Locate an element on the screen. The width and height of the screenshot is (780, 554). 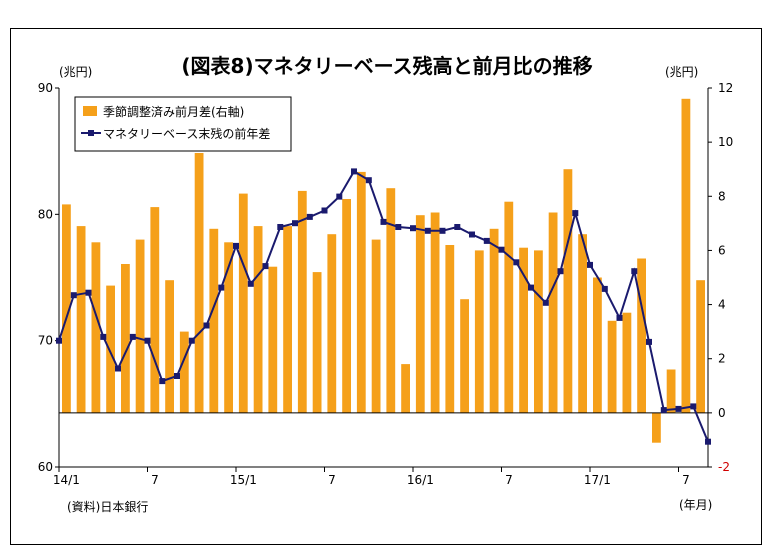
x-tick-label-4: 16/1 is located at coordinates (420, 480).